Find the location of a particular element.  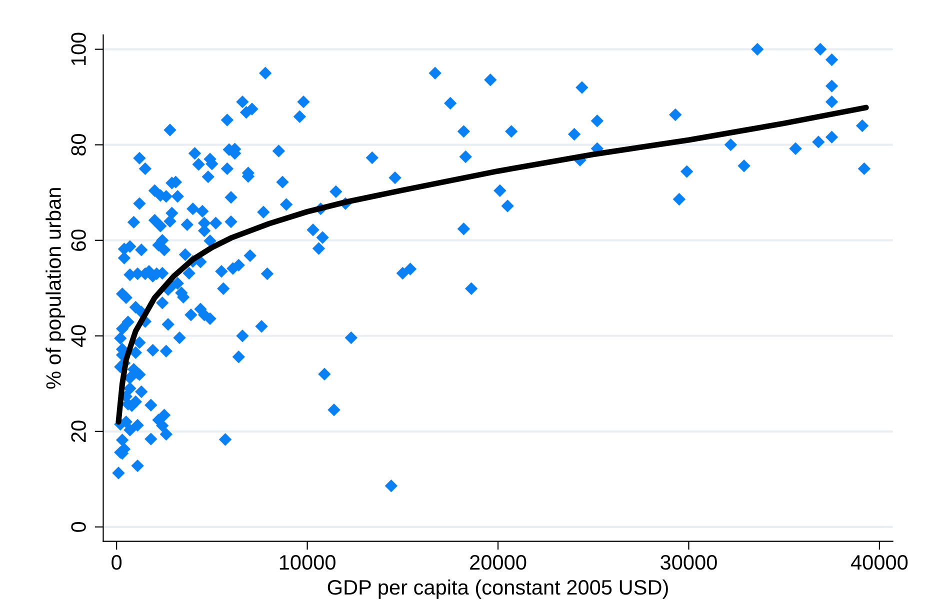

x-tick-label: 20000 is located at coordinates (498, 562).